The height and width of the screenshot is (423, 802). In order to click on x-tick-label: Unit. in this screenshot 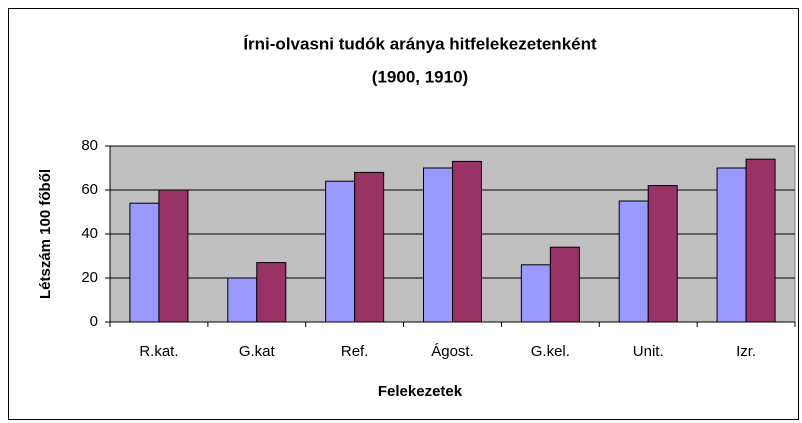, I will do `click(648, 351)`.